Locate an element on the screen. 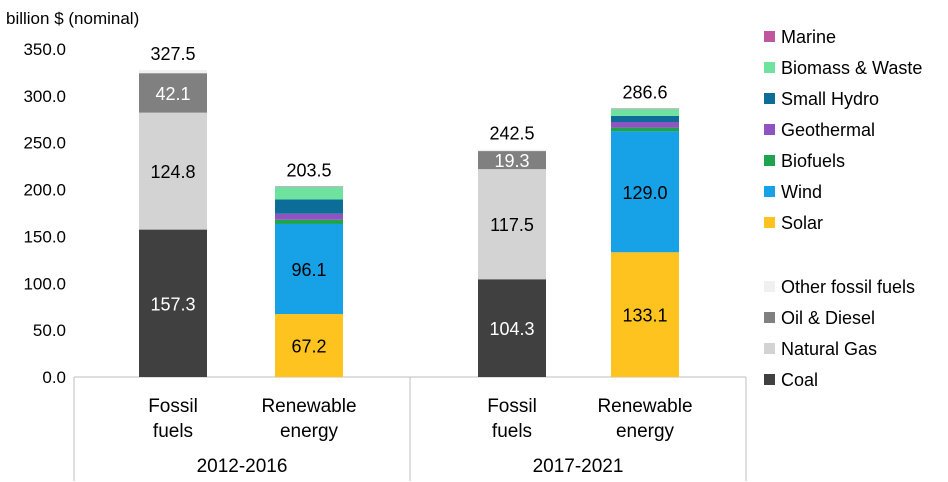  legend-item-natural-gas: Natural Gas is located at coordinates (820, 349).